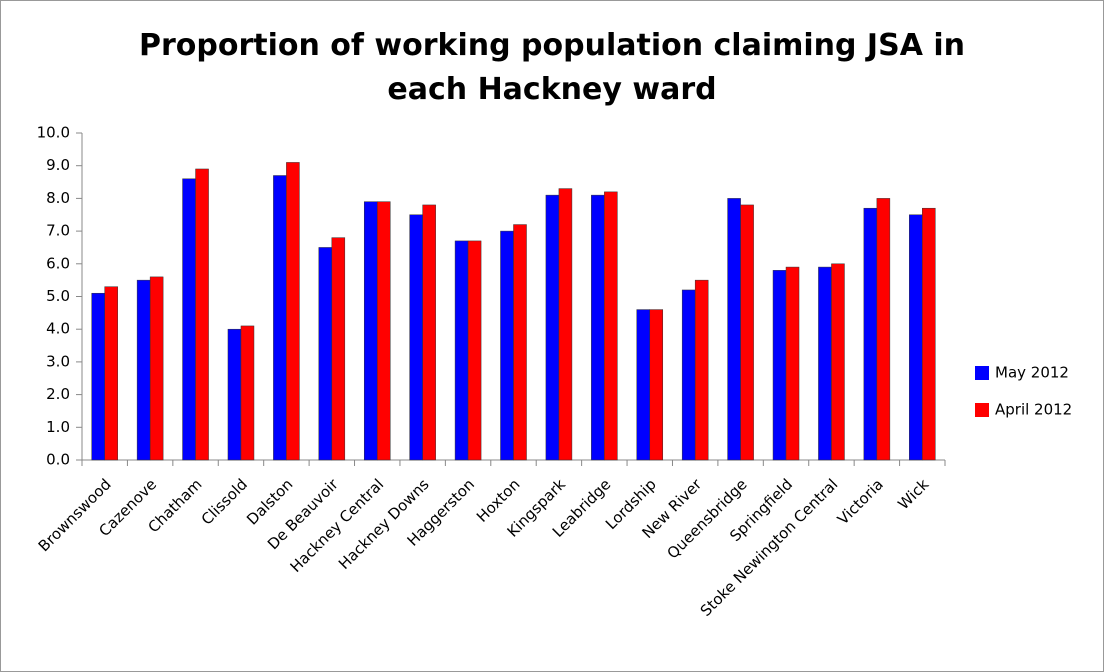 This screenshot has height=672, width=1104. I want to click on y-tick-label: 4.0, so click(58, 329).